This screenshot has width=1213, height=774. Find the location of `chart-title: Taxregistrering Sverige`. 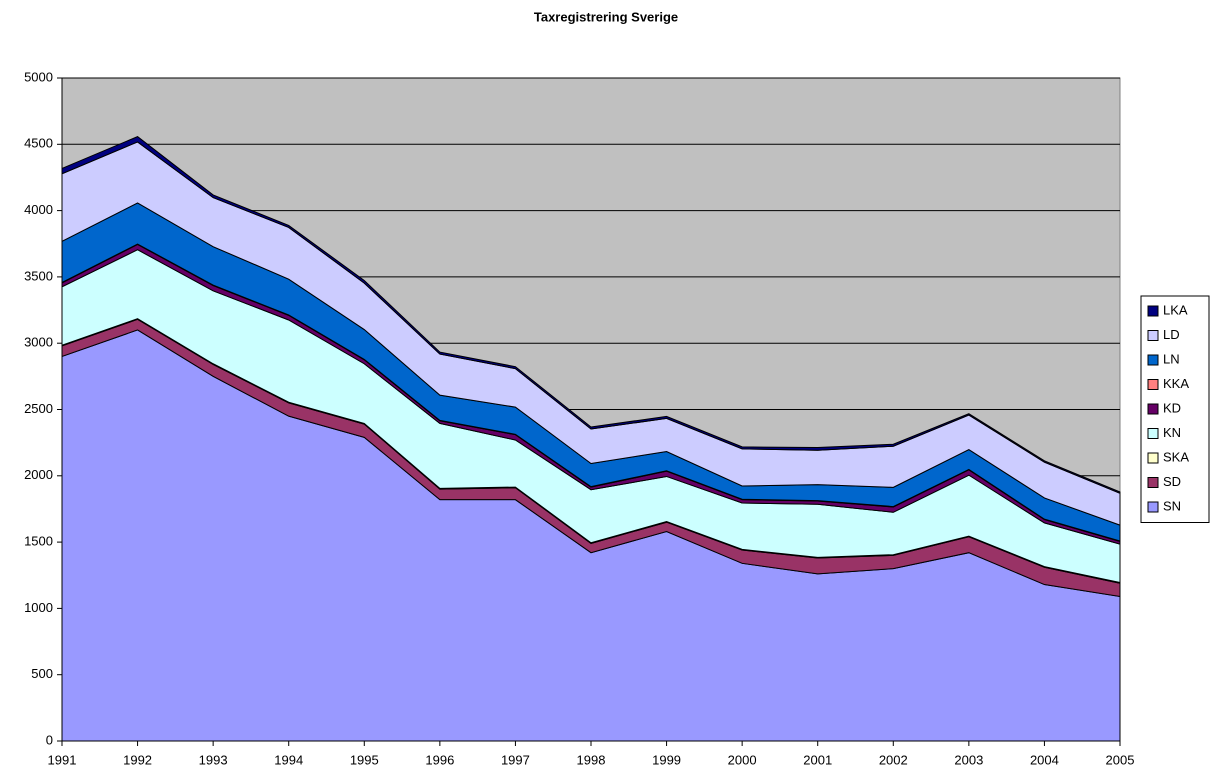

chart-title: Taxregistrering Sverige is located at coordinates (606, 16).